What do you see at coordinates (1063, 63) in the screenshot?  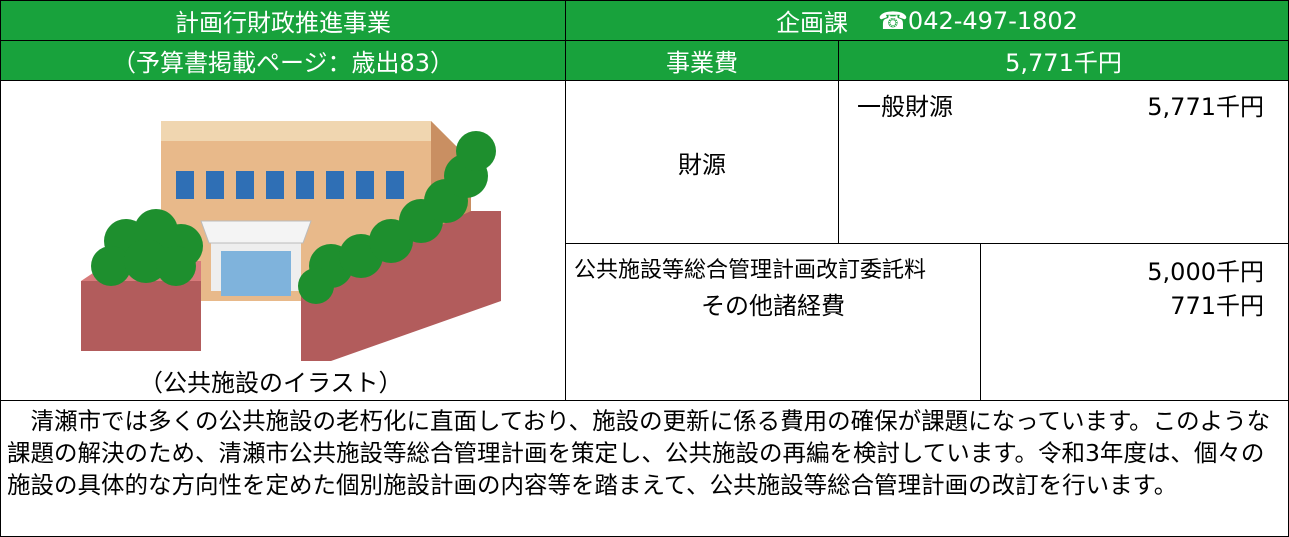 I see `cost: 5,771千円` at bounding box center [1063, 63].